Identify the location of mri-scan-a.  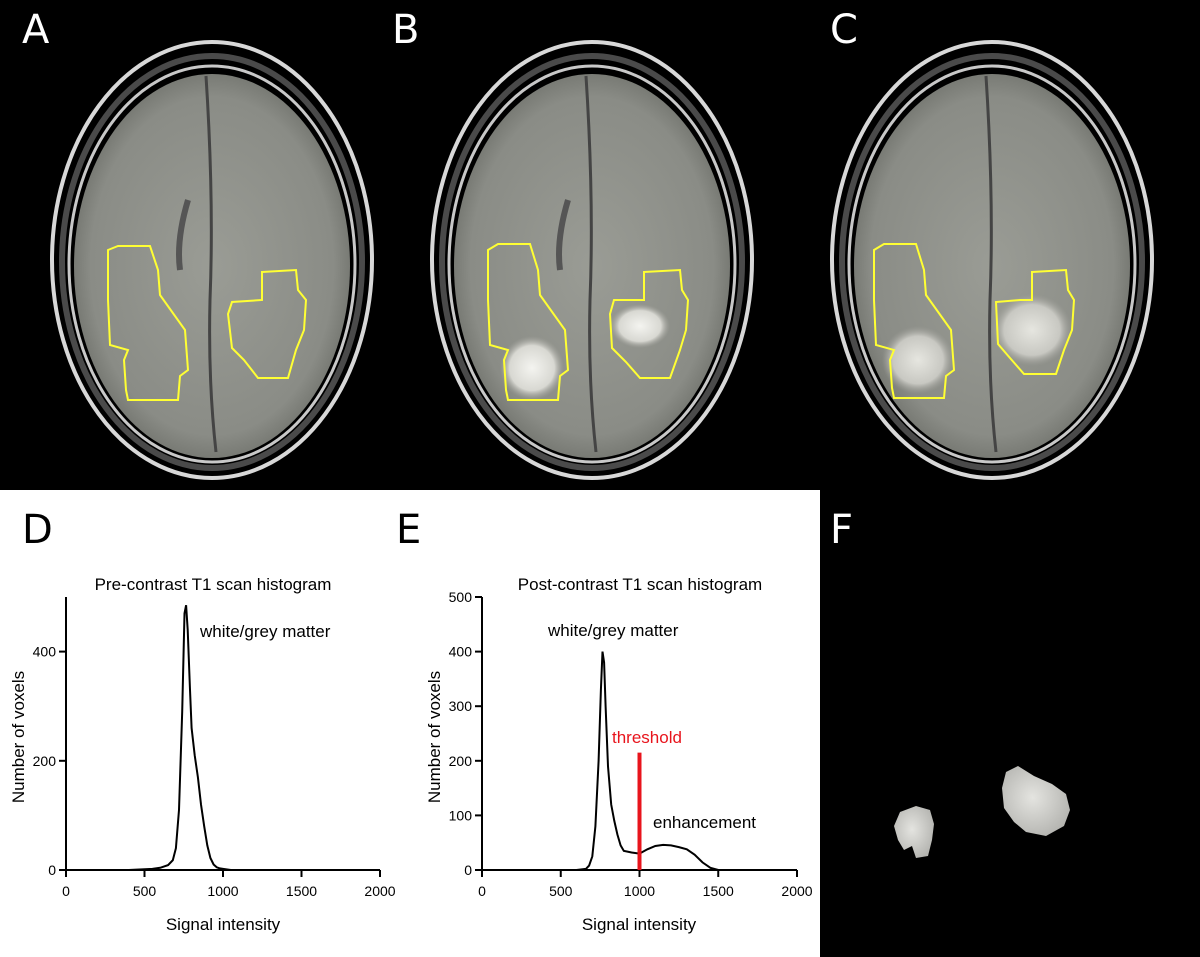
(212, 260).